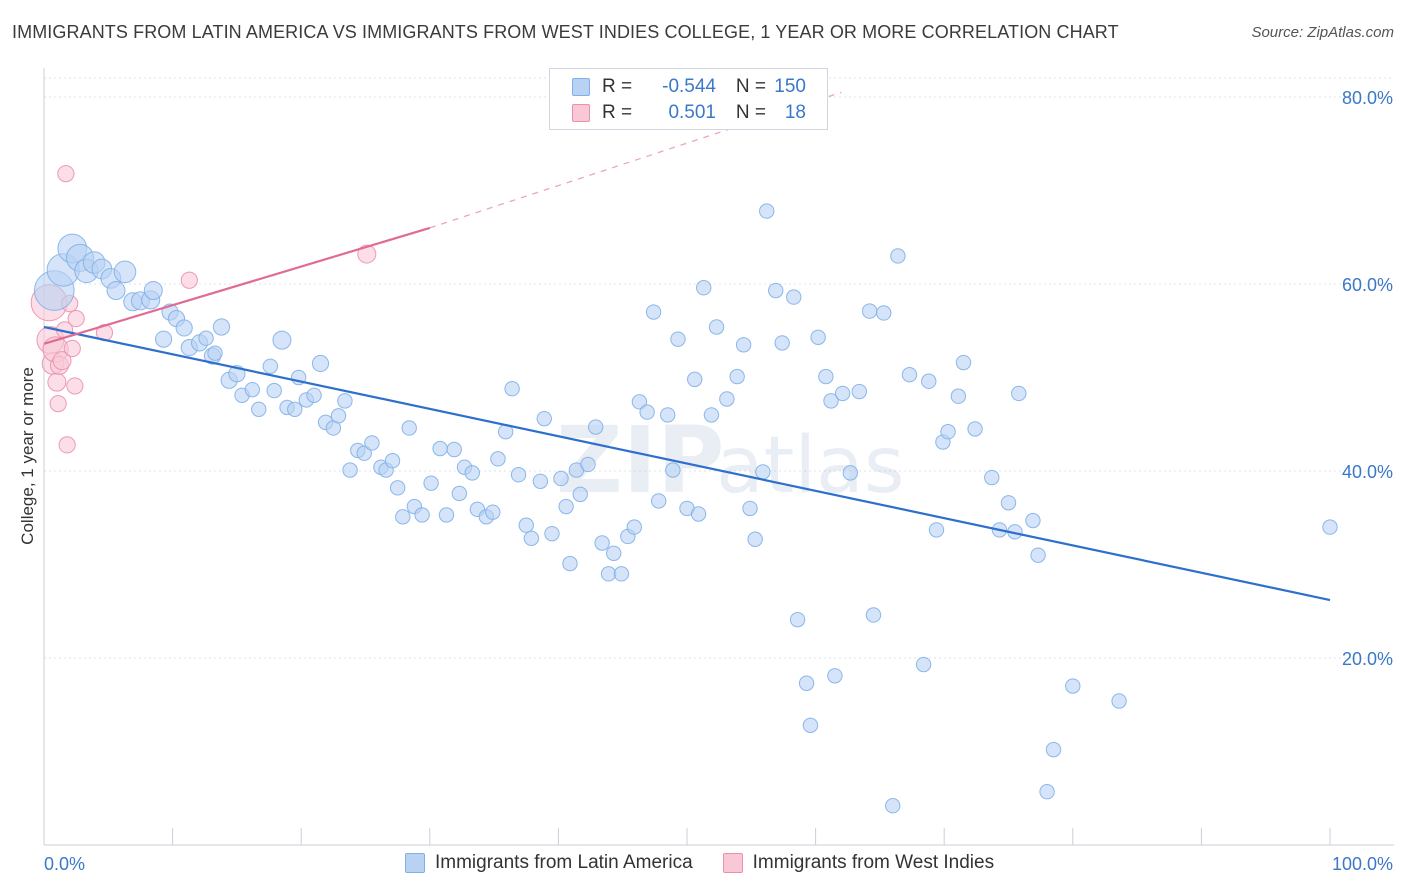  I want to click on series-west-indies, so click(203, 309).